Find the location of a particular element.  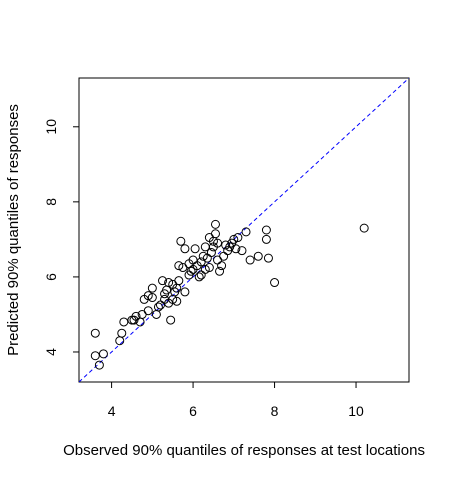

y-tick-label: 8 is located at coordinates (51, 202).